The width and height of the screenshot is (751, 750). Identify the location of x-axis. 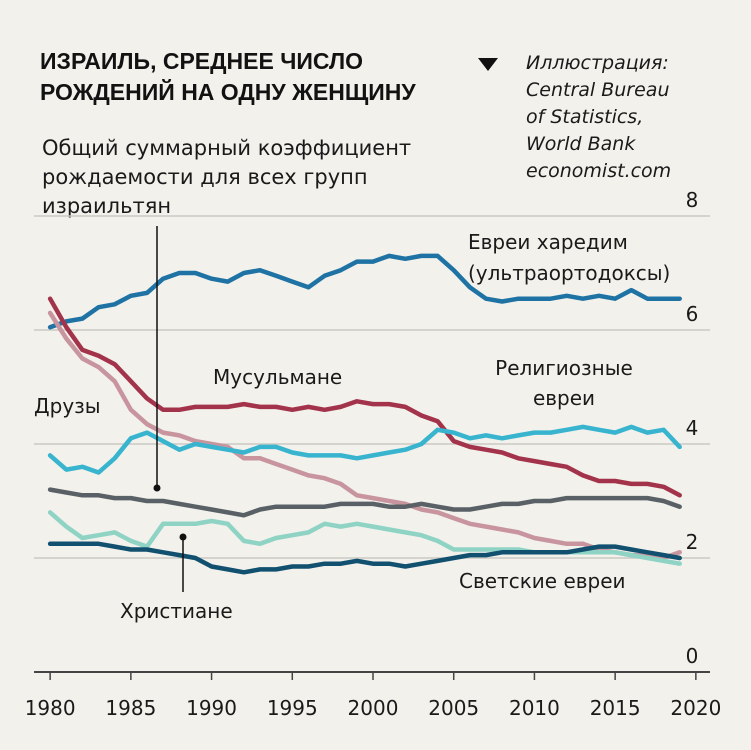
(372, 675).